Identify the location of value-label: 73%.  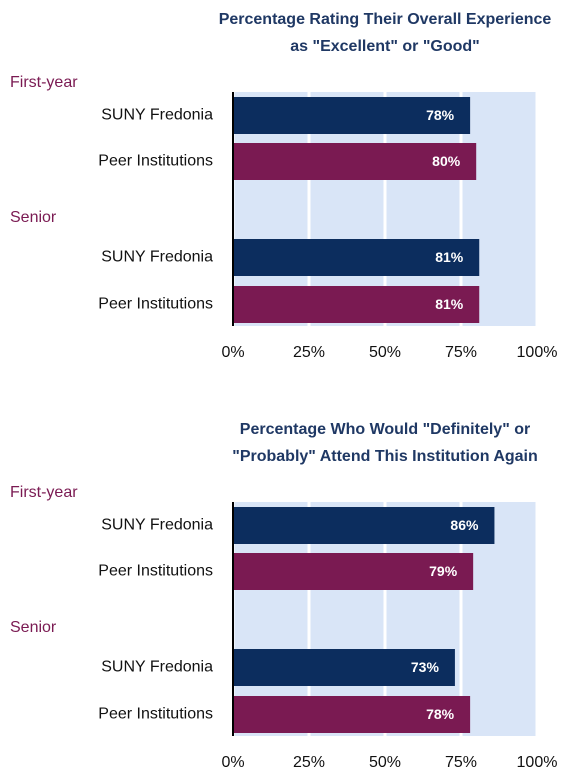
(425, 667).